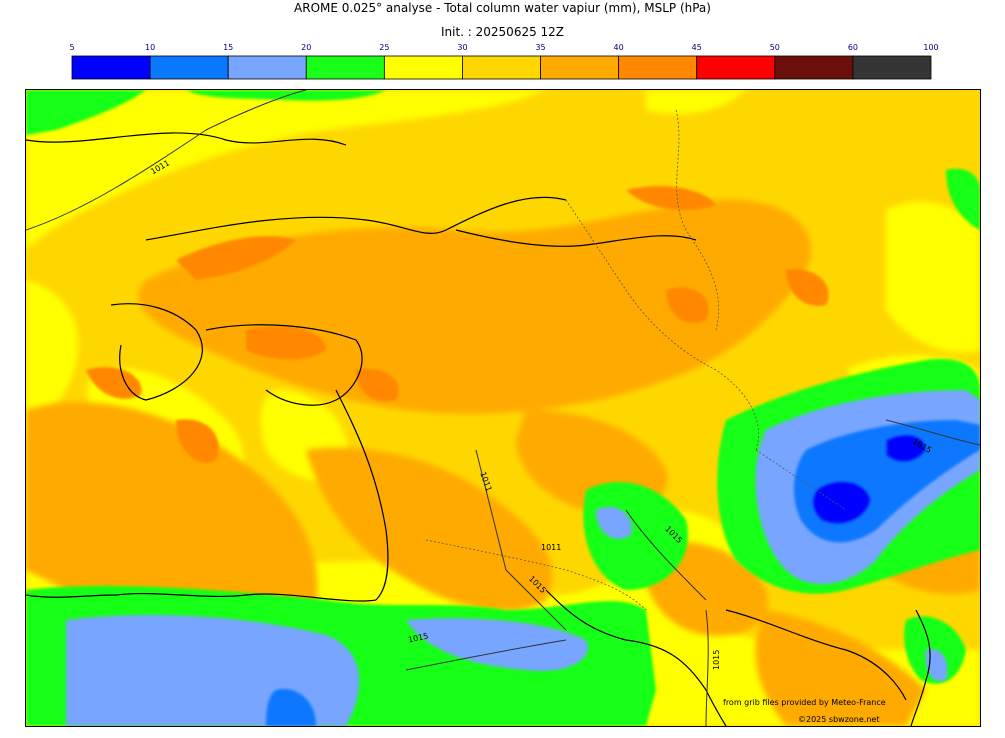 The height and width of the screenshot is (738, 1005). What do you see at coordinates (853, 47) in the screenshot?
I see `colorbar-tick-label: 60` at bounding box center [853, 47].